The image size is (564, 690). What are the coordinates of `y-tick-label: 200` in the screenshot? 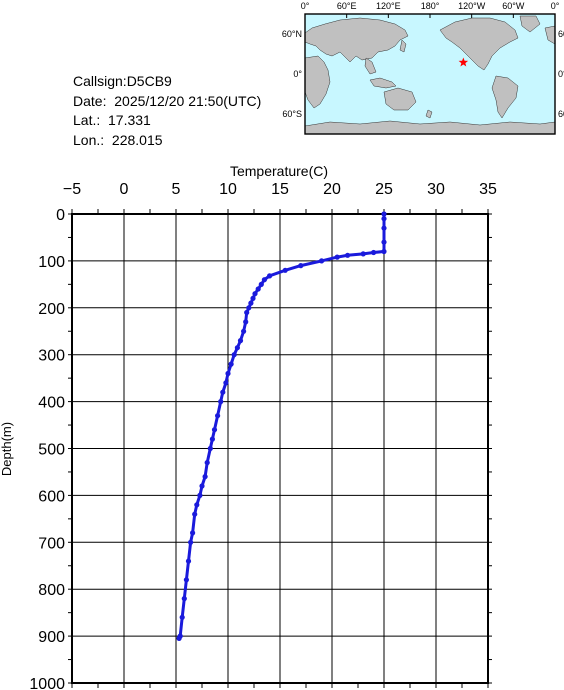 It's located at (51, 309).